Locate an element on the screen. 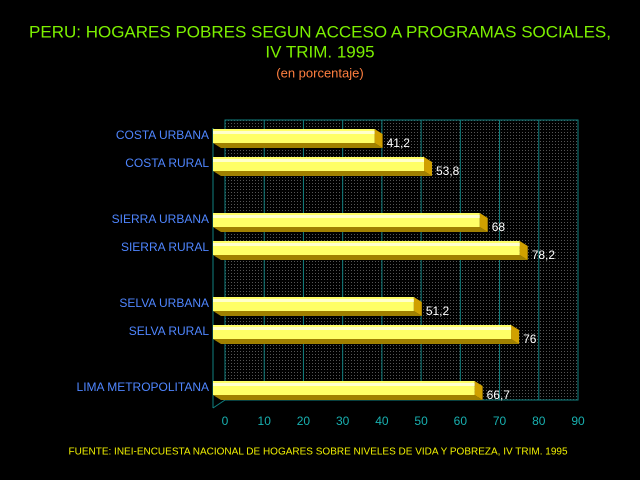 This screenshot has width=640, height=480. y-tick-label: SIERRA URBANA is located at coordinates (160, 219).